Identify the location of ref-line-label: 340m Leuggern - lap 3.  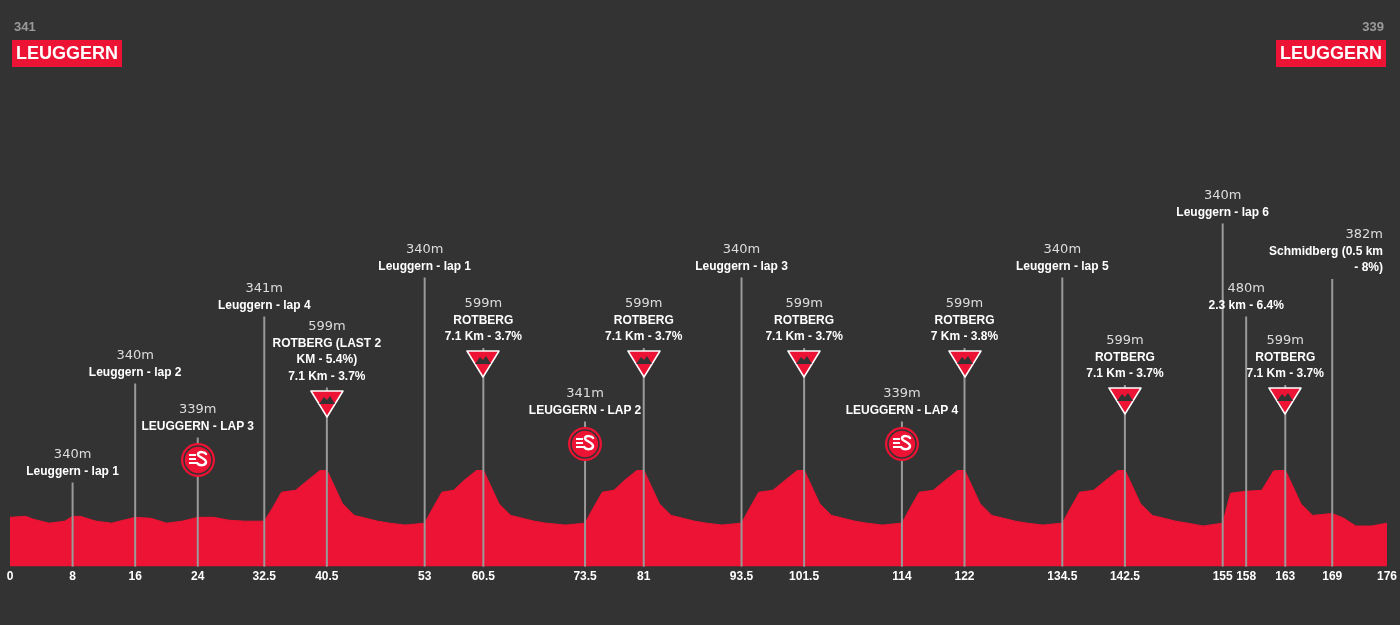
(742, 257).